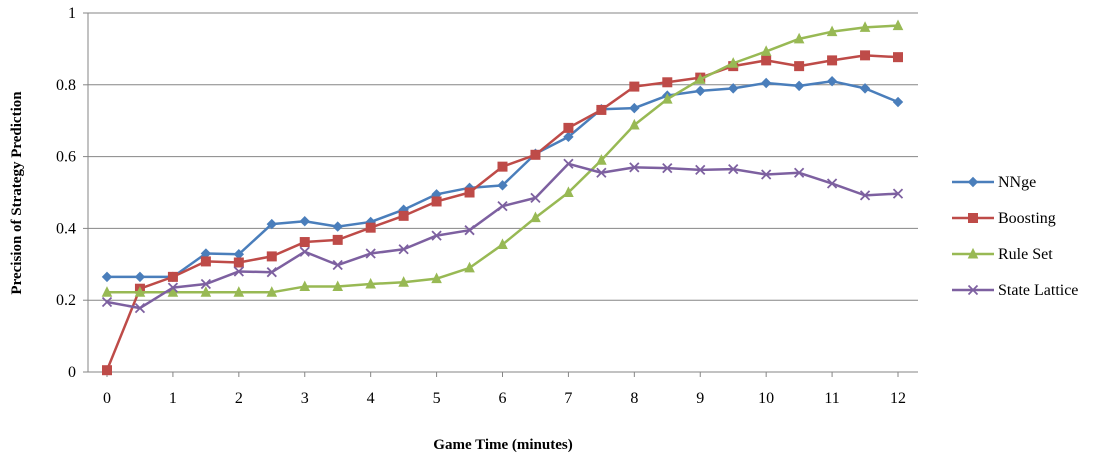  What do you see at coordinates (66, 300) in the screenshot?
I see `y-tick-label: 0.2` at bounding box center [66, 300].